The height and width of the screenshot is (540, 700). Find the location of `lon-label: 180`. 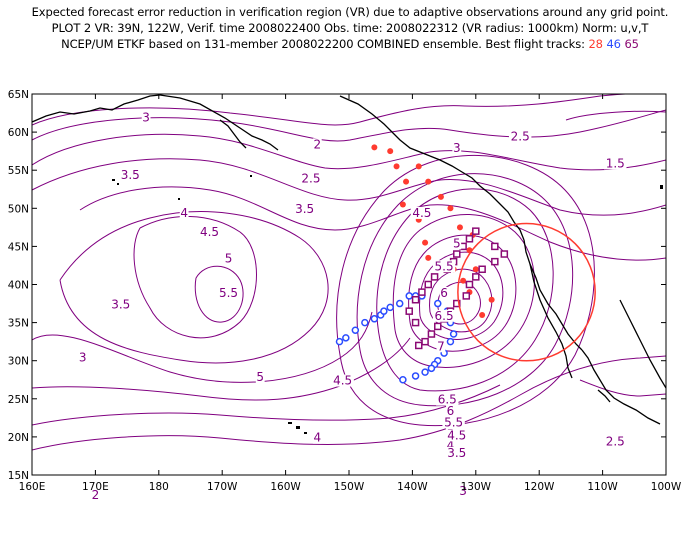

lon-label: 180 is located at coordinates (159, 487).